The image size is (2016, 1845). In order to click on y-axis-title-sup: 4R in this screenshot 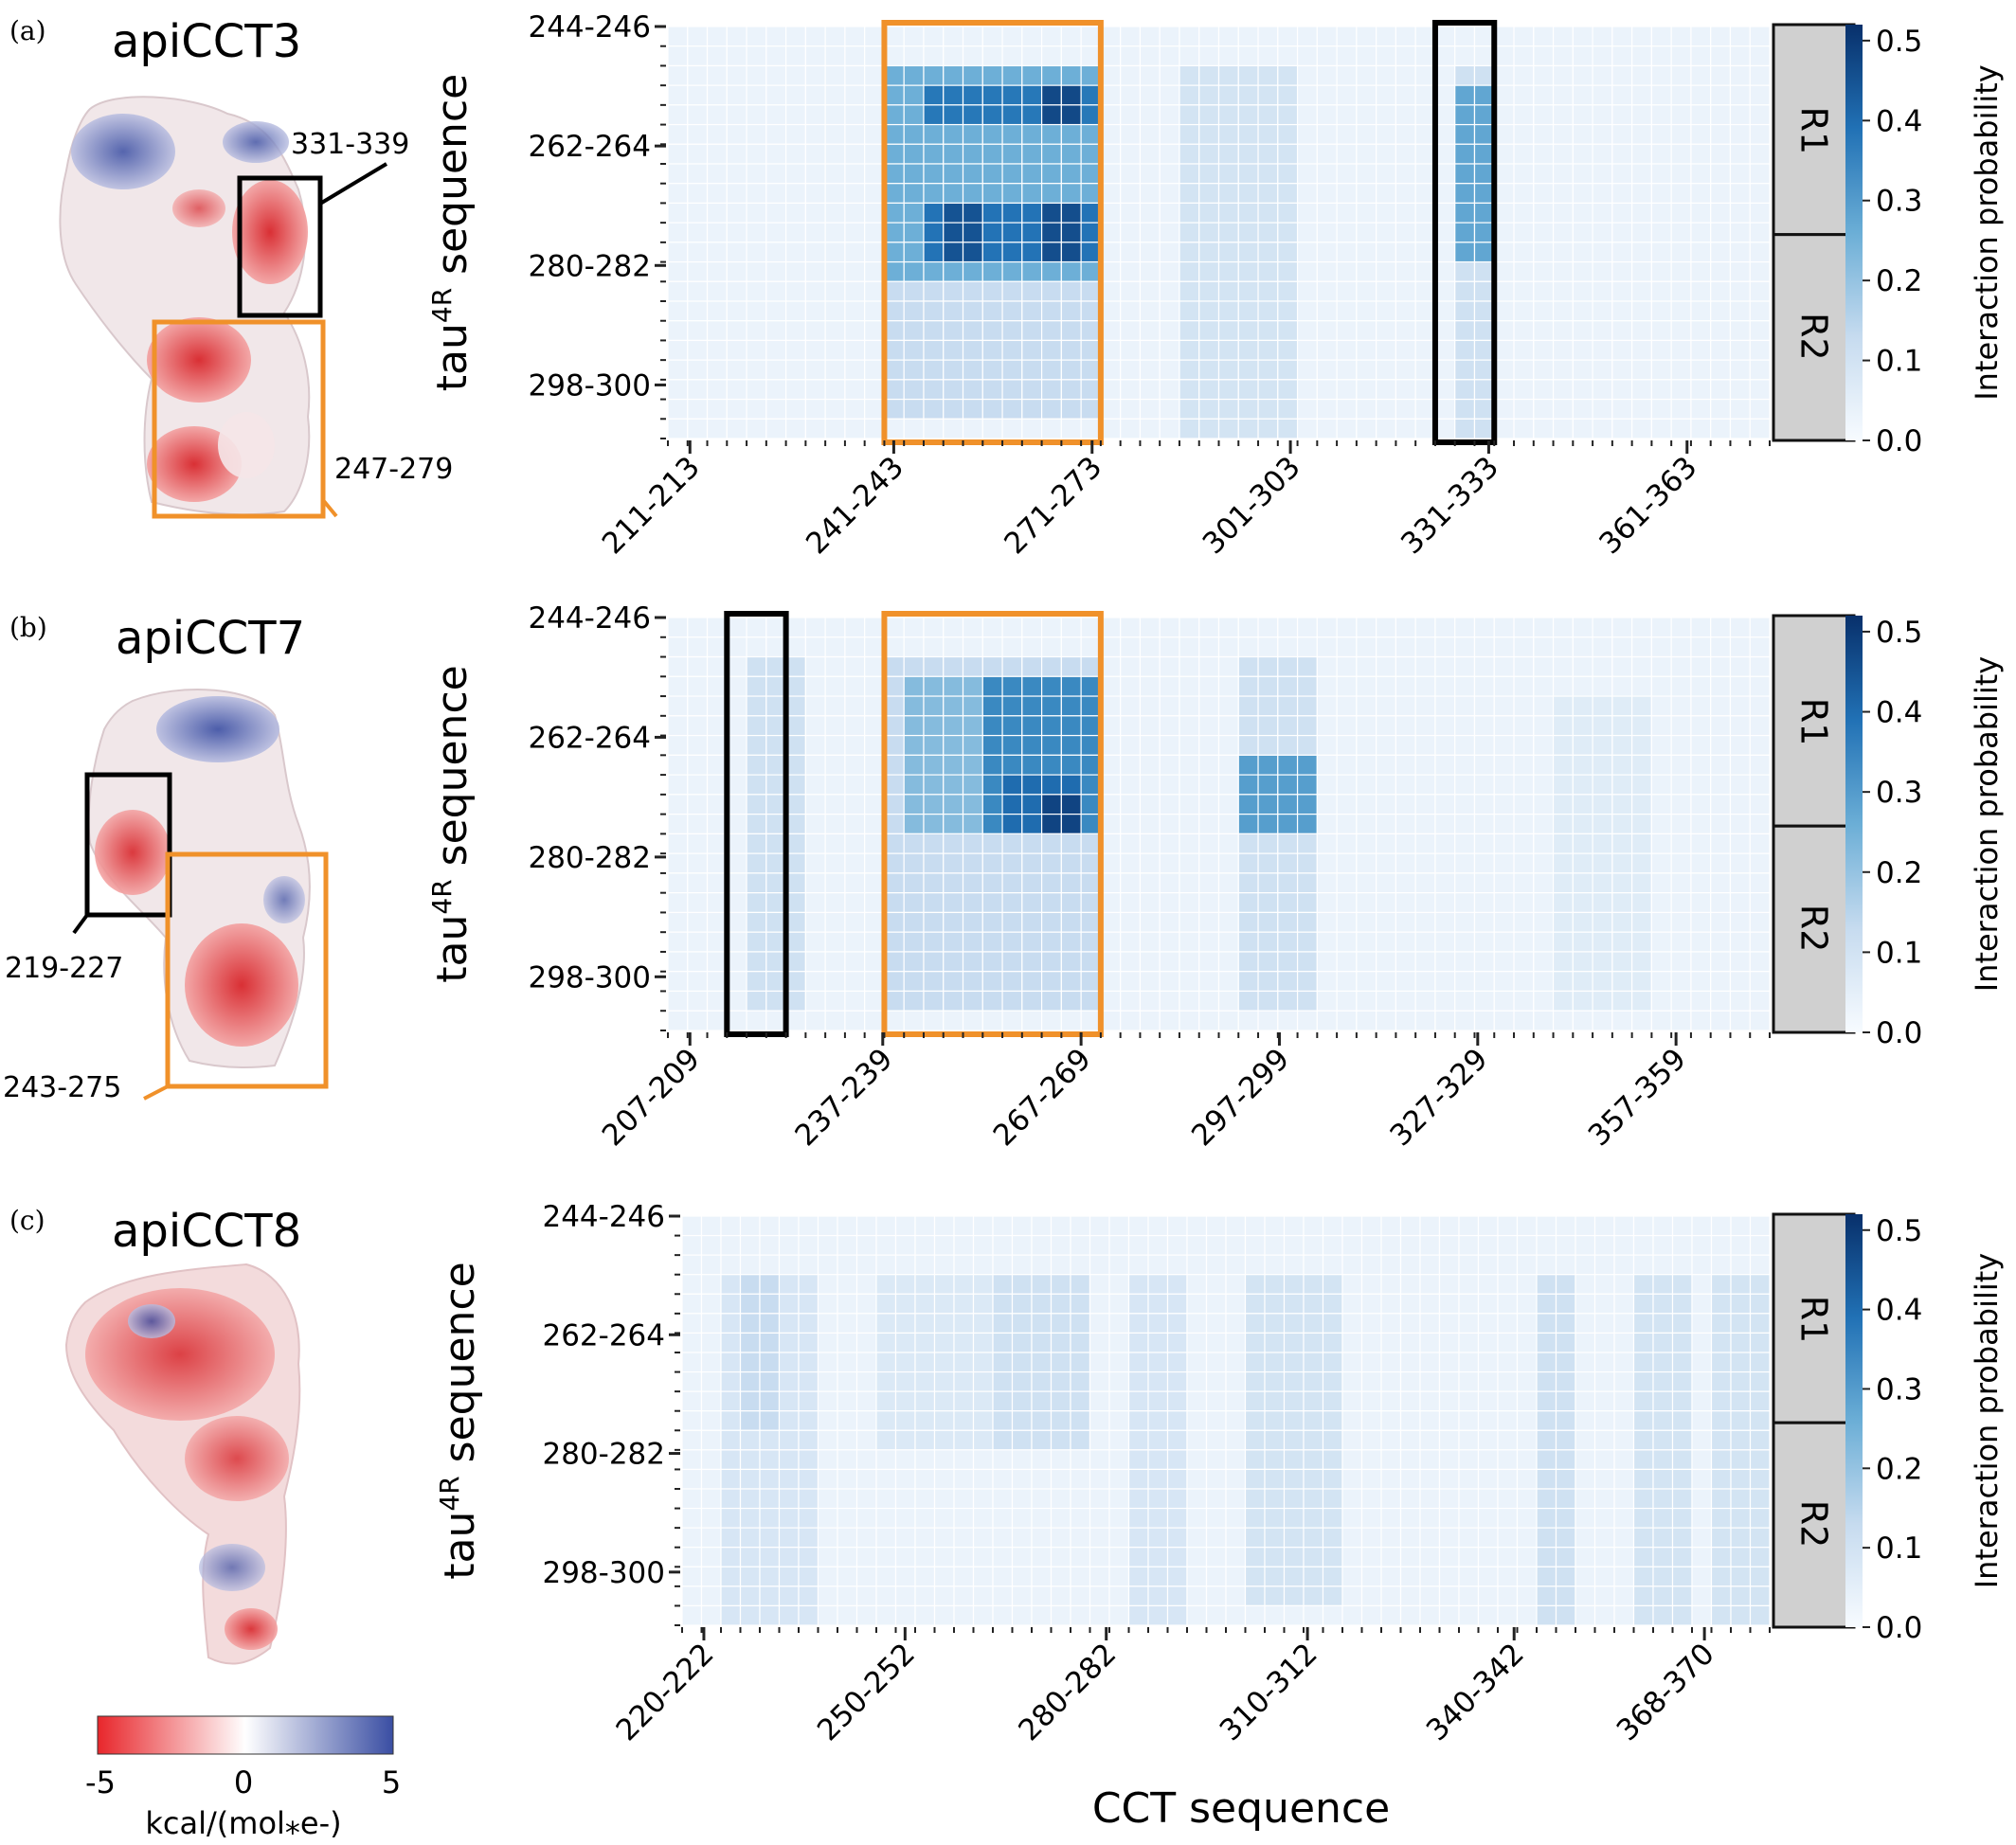, I will do `click(442, 896)`.